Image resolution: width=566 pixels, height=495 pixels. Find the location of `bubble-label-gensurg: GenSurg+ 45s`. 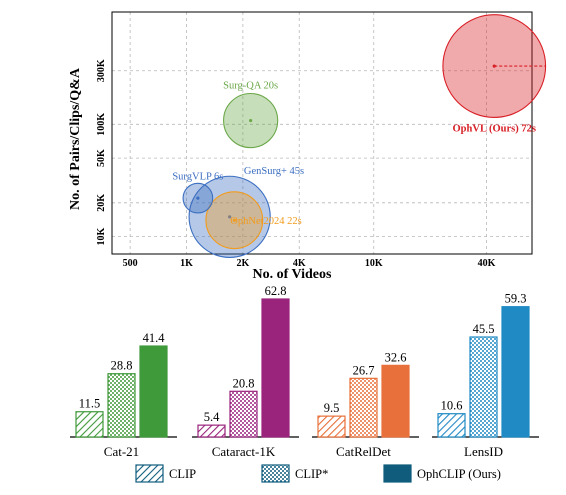

bubble-label-gensurg: GenSurg+ 45s is located at coordinates (274, 171).